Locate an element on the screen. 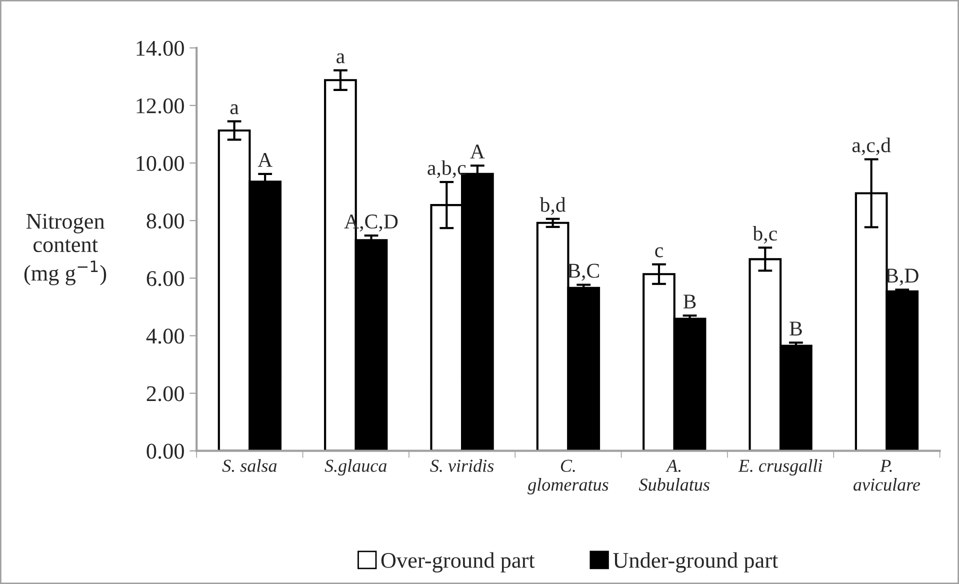  data-label: a,b,c is located at coordinates (447, 169).